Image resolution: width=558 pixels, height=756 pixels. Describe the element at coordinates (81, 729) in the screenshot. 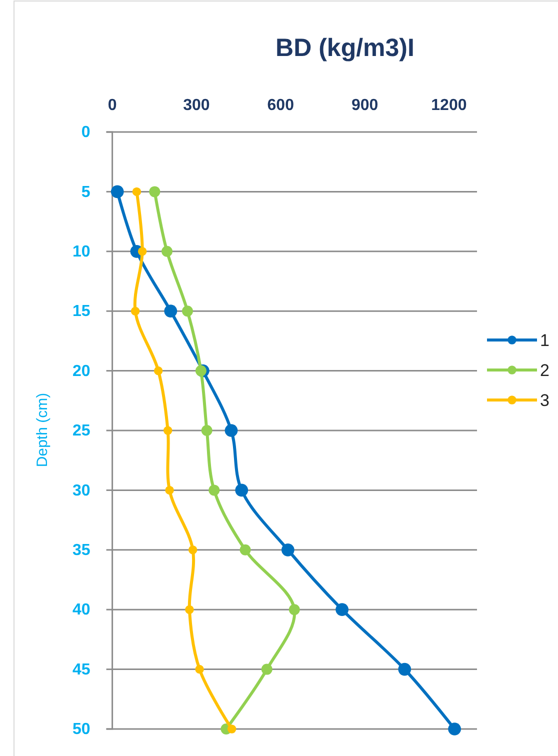

I see `y-tick-label: 50` at that location.